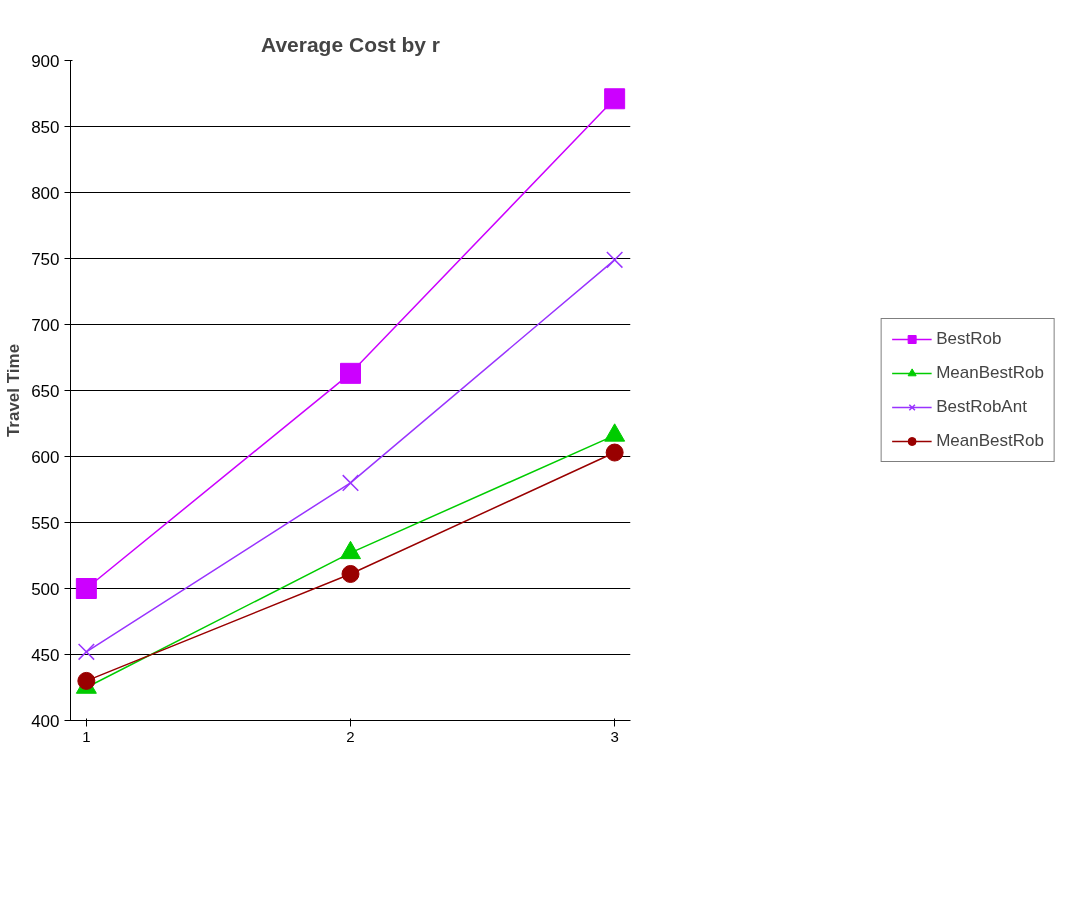 The height and width of the screenshot is (910, 1078). Describe the element at coordinates (969, 339) in the screenshot. I see `legend-label: BestRob` at that location.